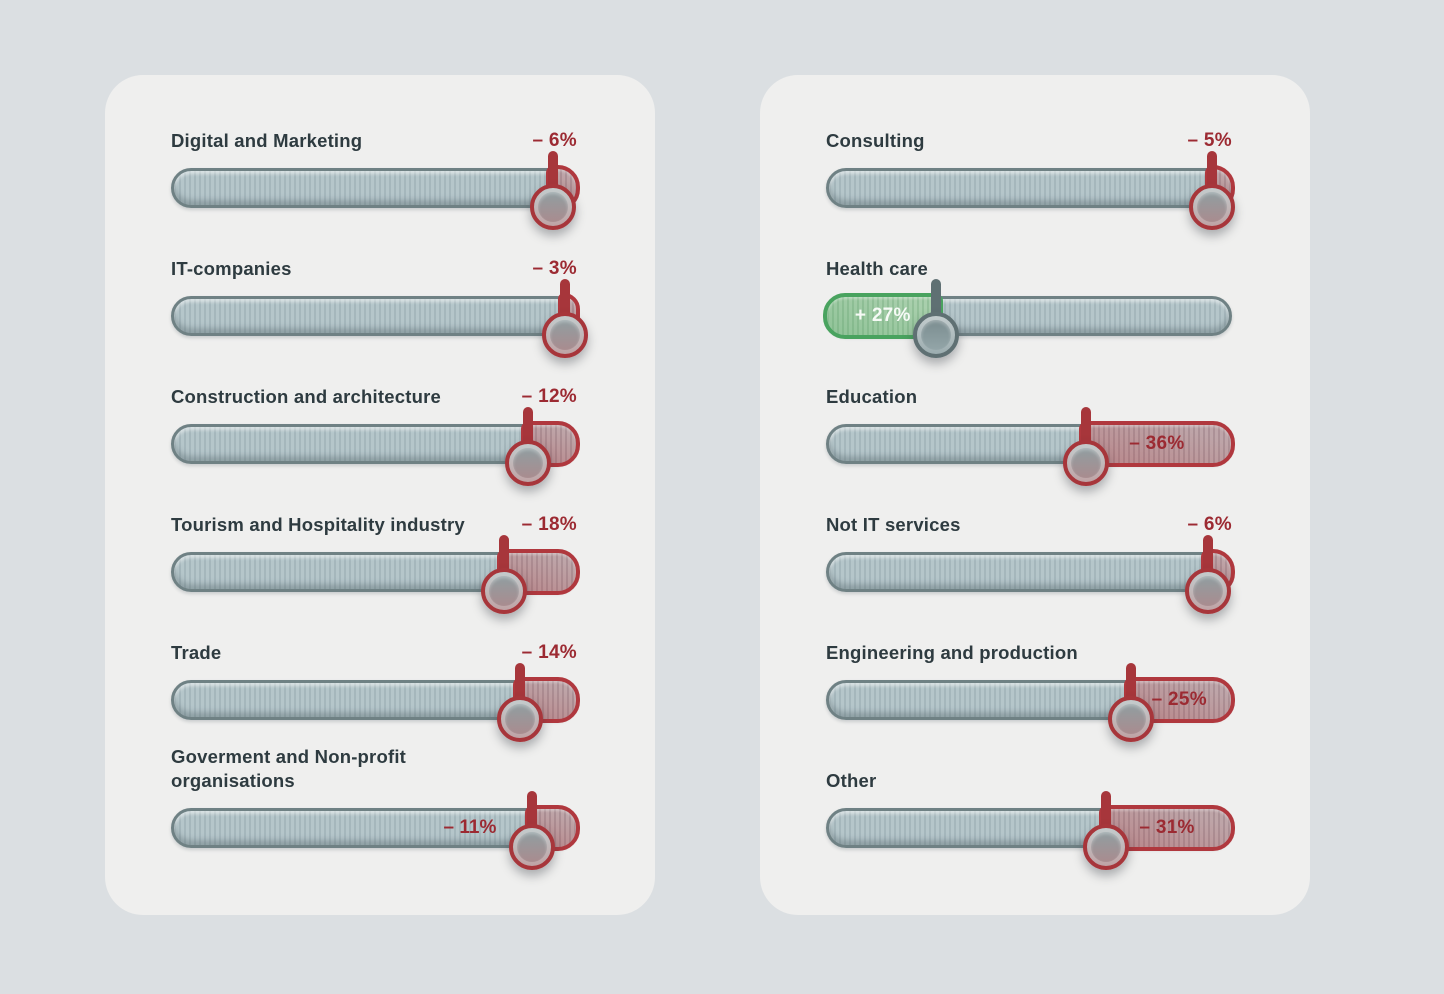 This screenshot has height=994, width=1444. Describe the element at coordinates (375, 830) in the screenshot. I see `slider: – 11%` at that location.